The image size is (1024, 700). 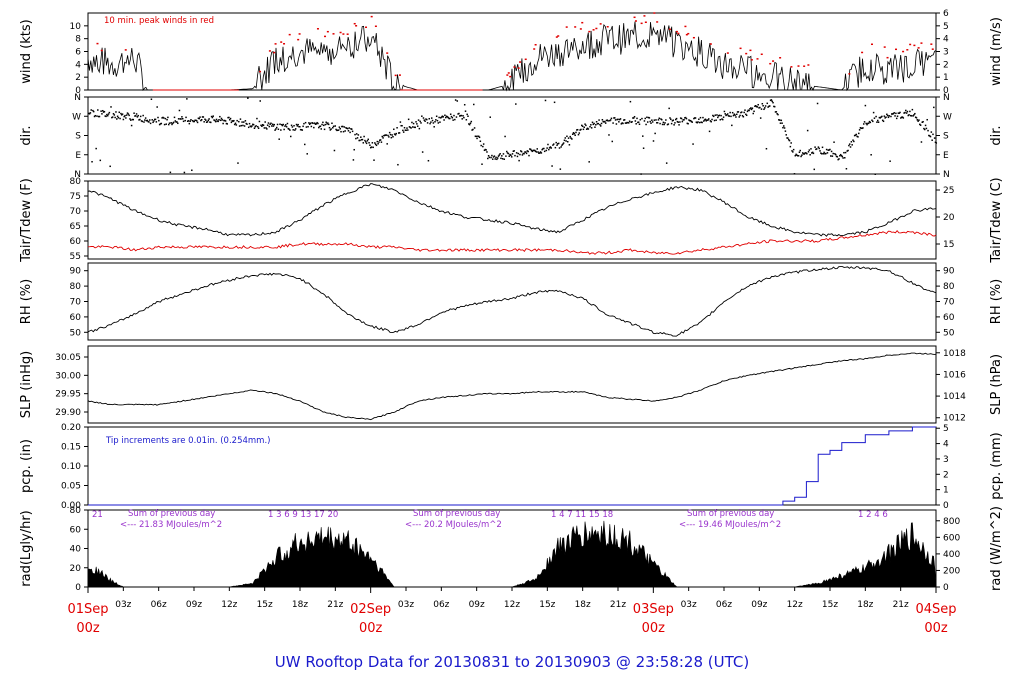 I want to click on x-hour-label: 15z, so click(x=830, y=605).